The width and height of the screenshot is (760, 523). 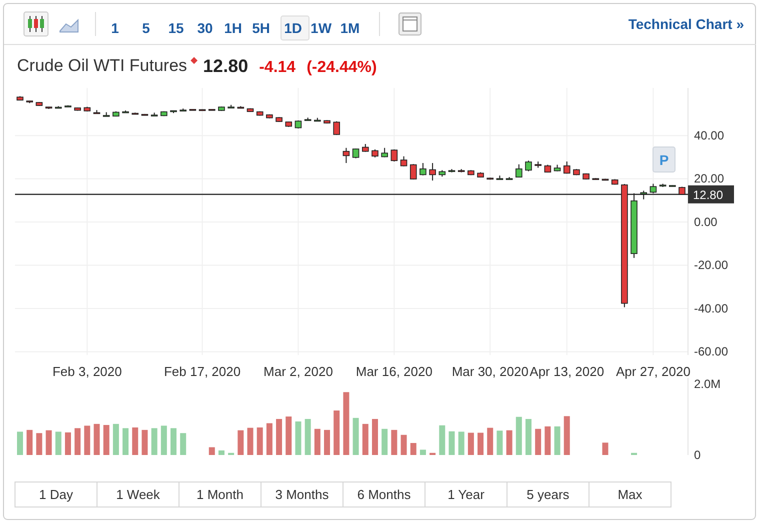 What do you see at coordinates (664, 160) in the screenshot?
I see `annotation: P` at bounding box center [664, 160].